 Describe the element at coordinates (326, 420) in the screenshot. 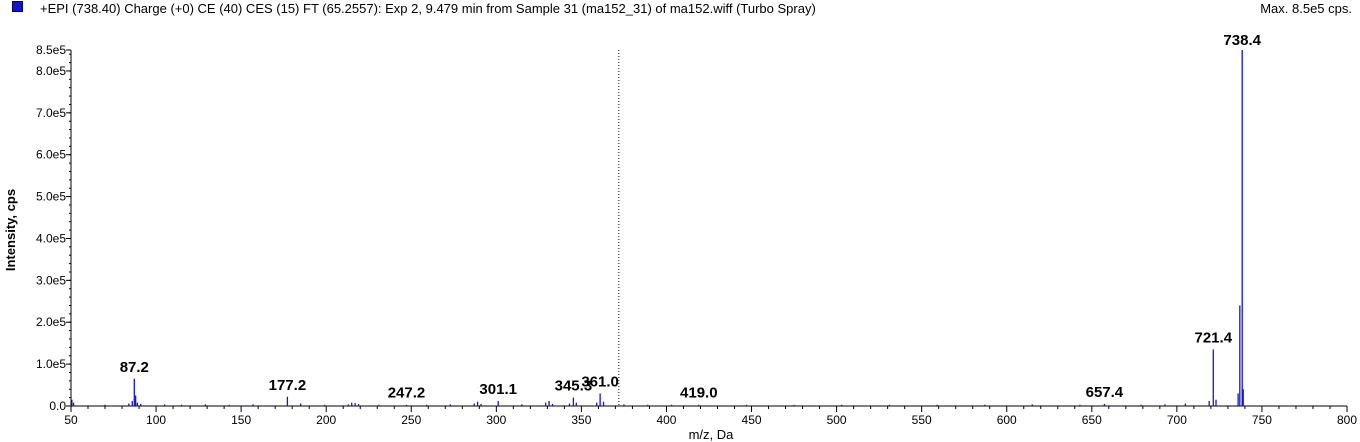

I see `x-tick-label: 200` at that location.